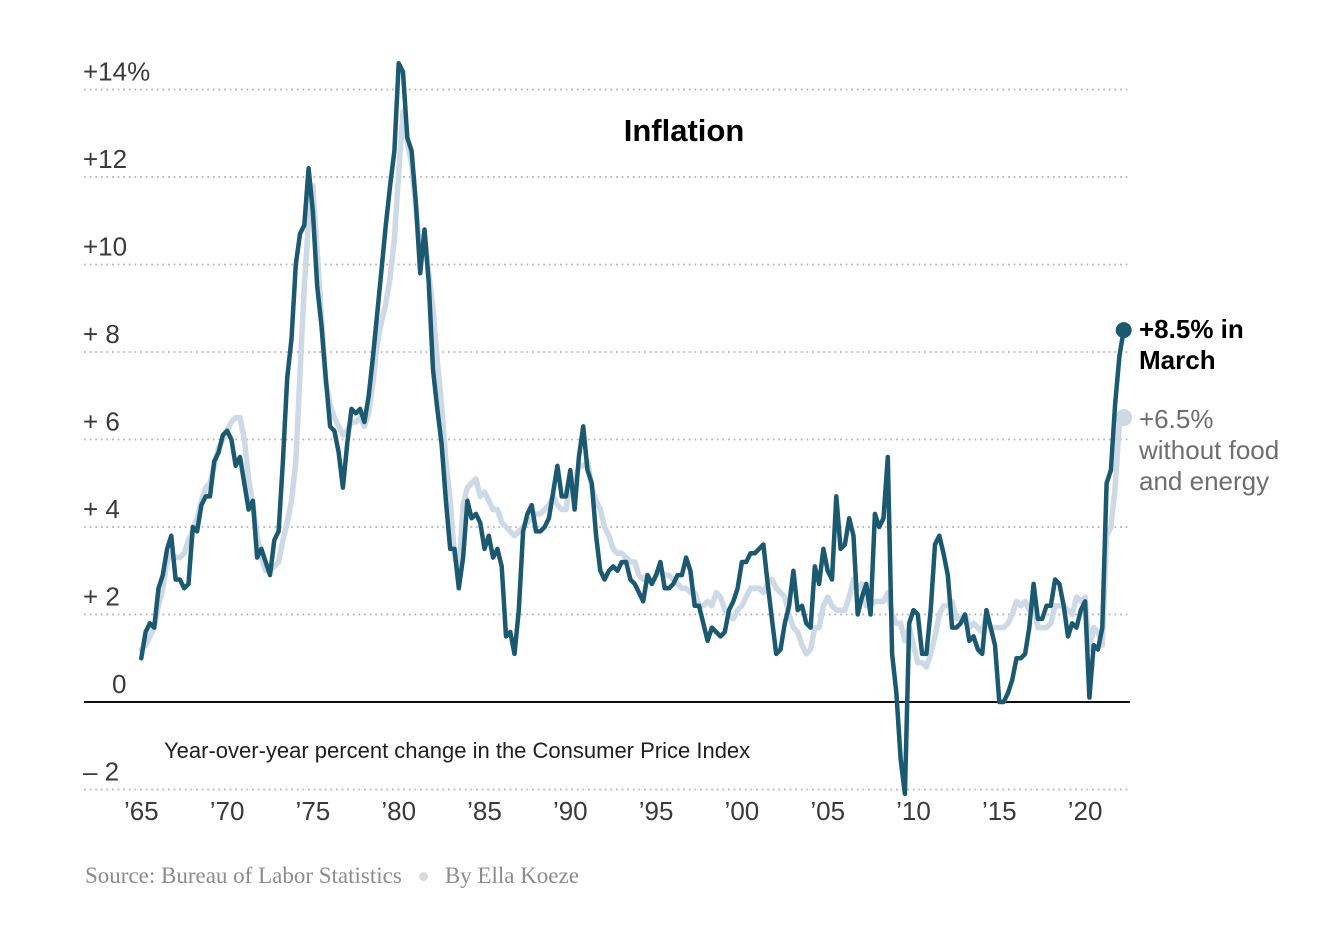 The width and height of the screenshot is (1318, 948). Describe the element at coordinates (656, 811) in the screenshot. I see `x-axis-tick-label: ’95` at that location.